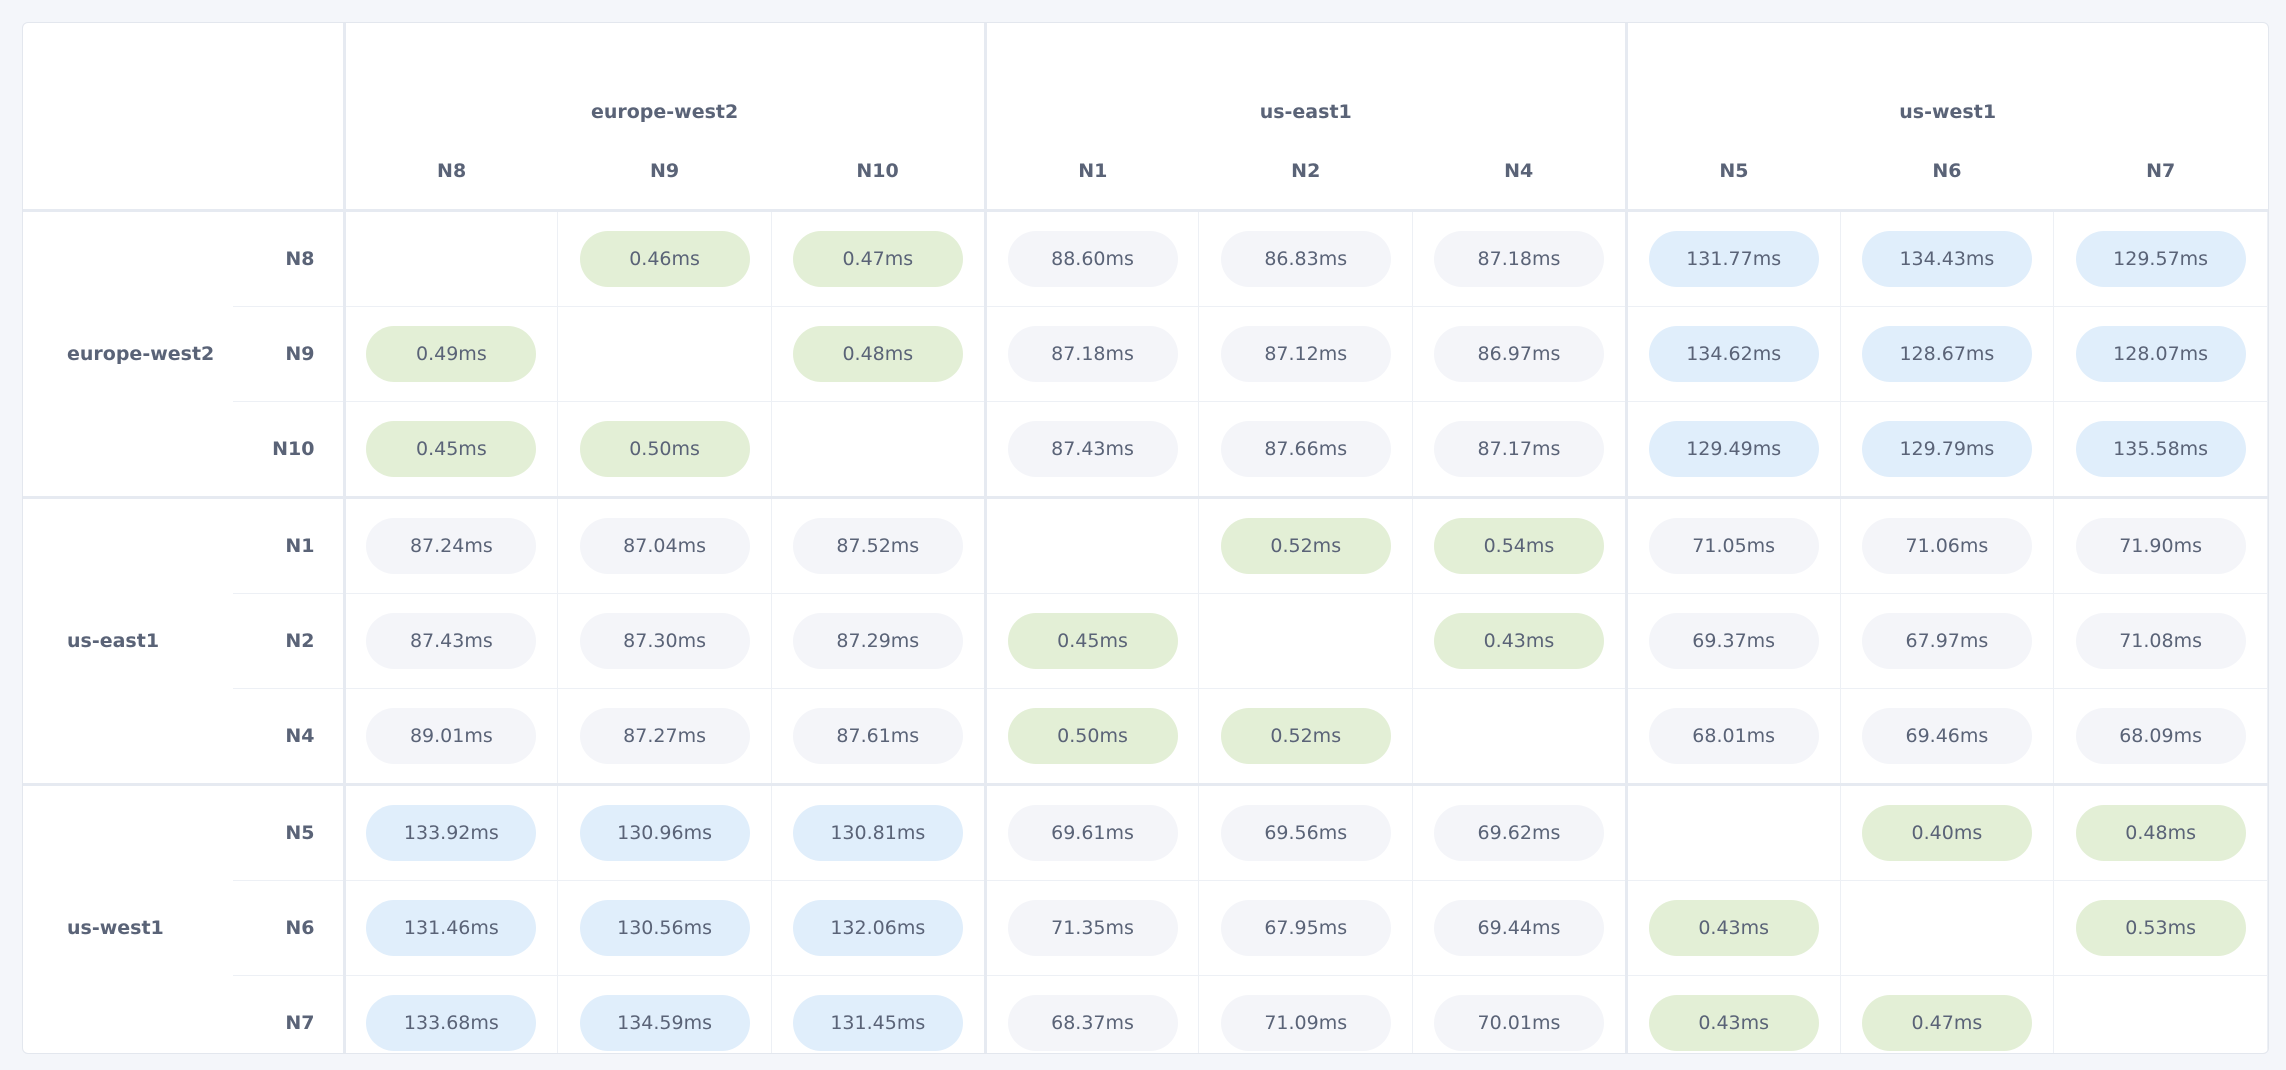 The width and height of the screenshot is (2286, 1070). I want to click on latency-cell: 131.46ms, so click(450, 928).